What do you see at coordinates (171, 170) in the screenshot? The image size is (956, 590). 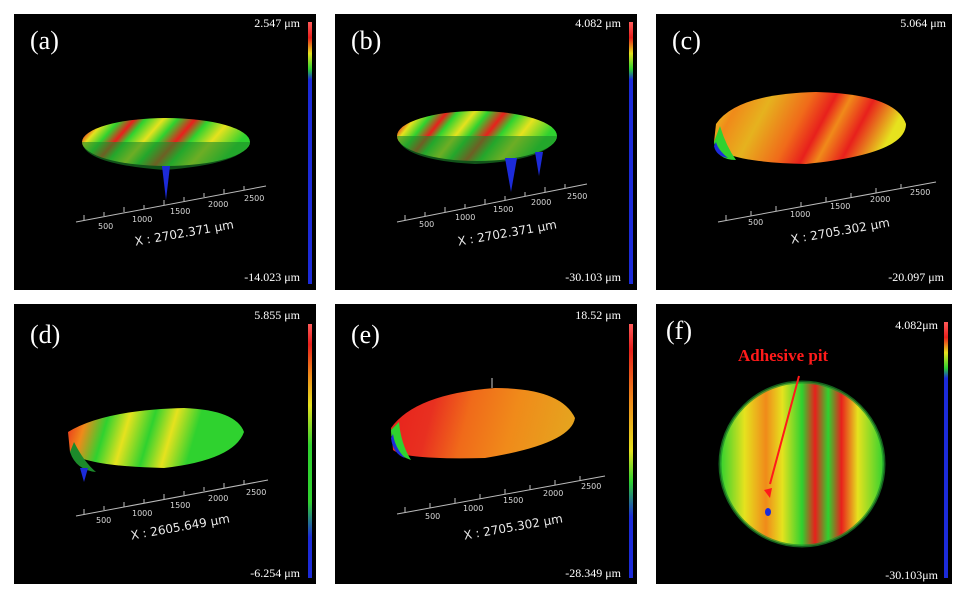 I see `surface-3d-a` at bounding box center [171, 170].